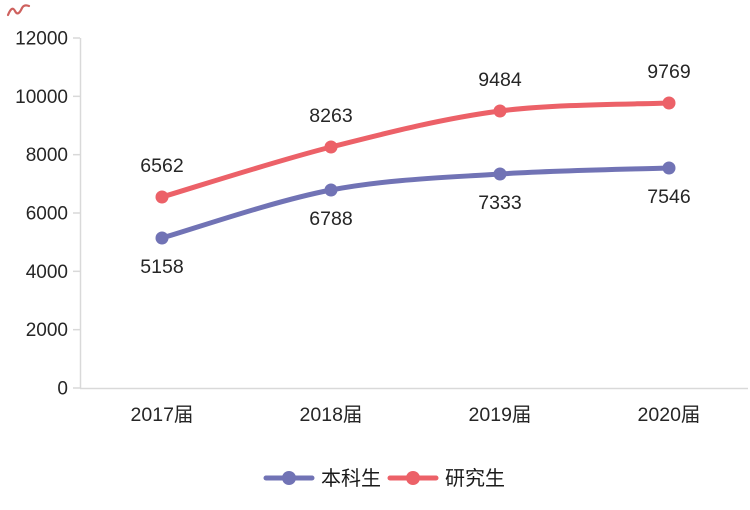  I want to click on legend-label: 本科生, so click(351, 478).